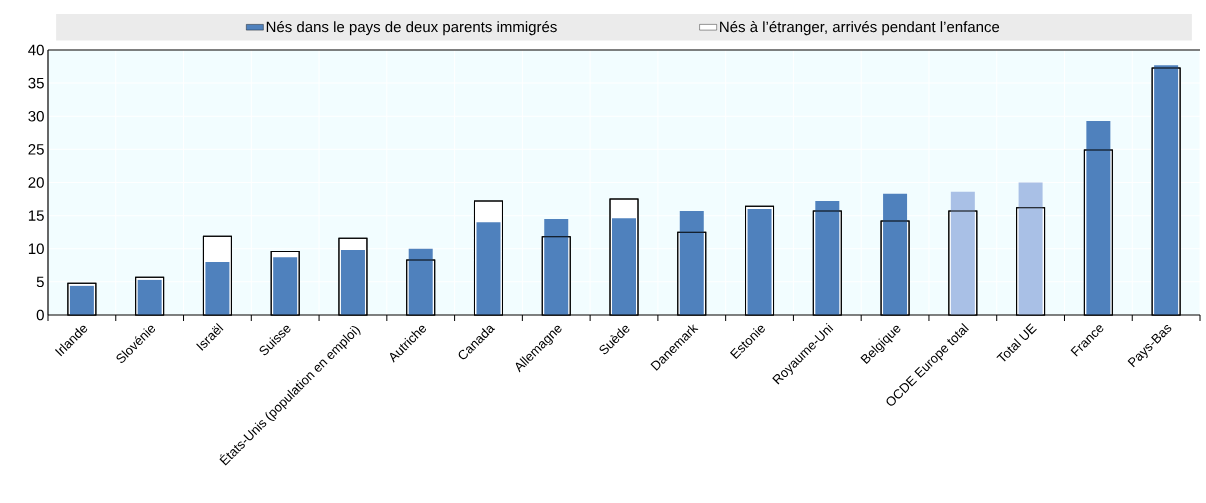 Image resolution: width=1206 pixels, height=503 pixels. Describe the element at coordinates (40, 282) in the screenshot. I see `y-tick-label: 5` at that location.